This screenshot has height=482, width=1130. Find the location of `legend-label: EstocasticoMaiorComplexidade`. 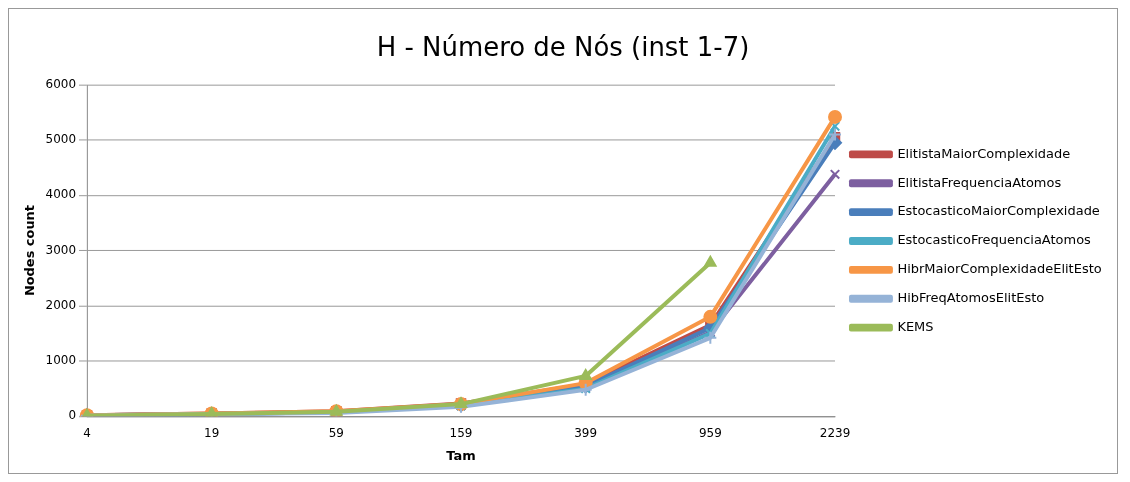

legend-label: EstocasticoMaiorComplexidade is located at coordinates (998, 211).